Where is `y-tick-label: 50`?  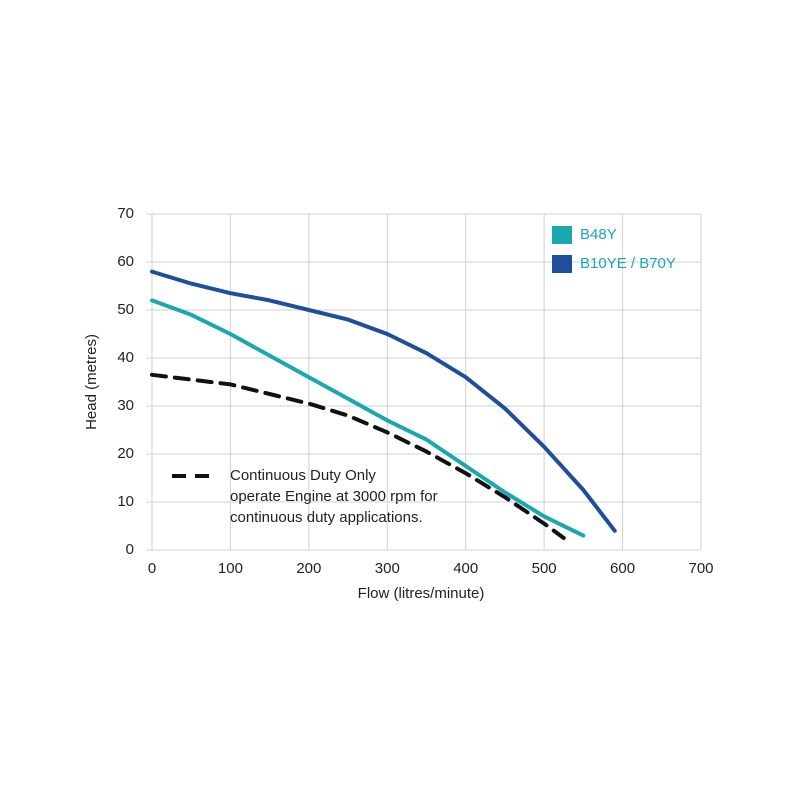
y-tick-label: 50 is located at coordinates (125, 309).